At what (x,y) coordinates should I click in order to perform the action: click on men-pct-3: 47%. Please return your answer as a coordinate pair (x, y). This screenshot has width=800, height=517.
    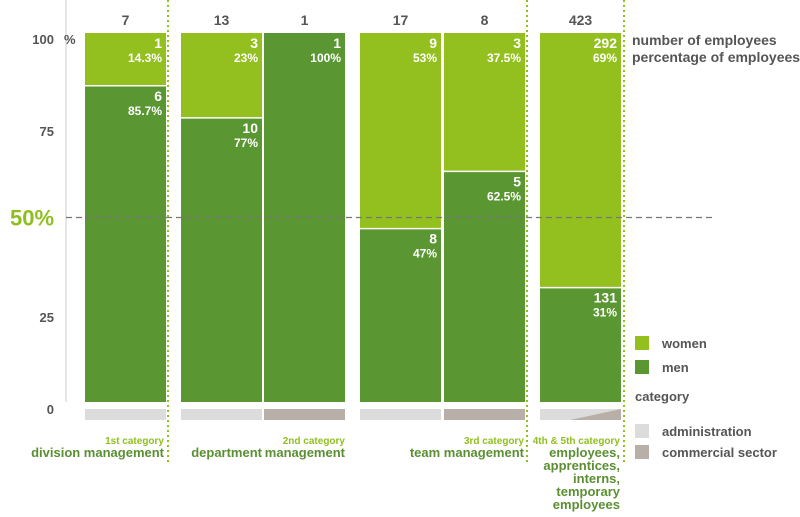
    Looking at the image, I should click on (425, 254).